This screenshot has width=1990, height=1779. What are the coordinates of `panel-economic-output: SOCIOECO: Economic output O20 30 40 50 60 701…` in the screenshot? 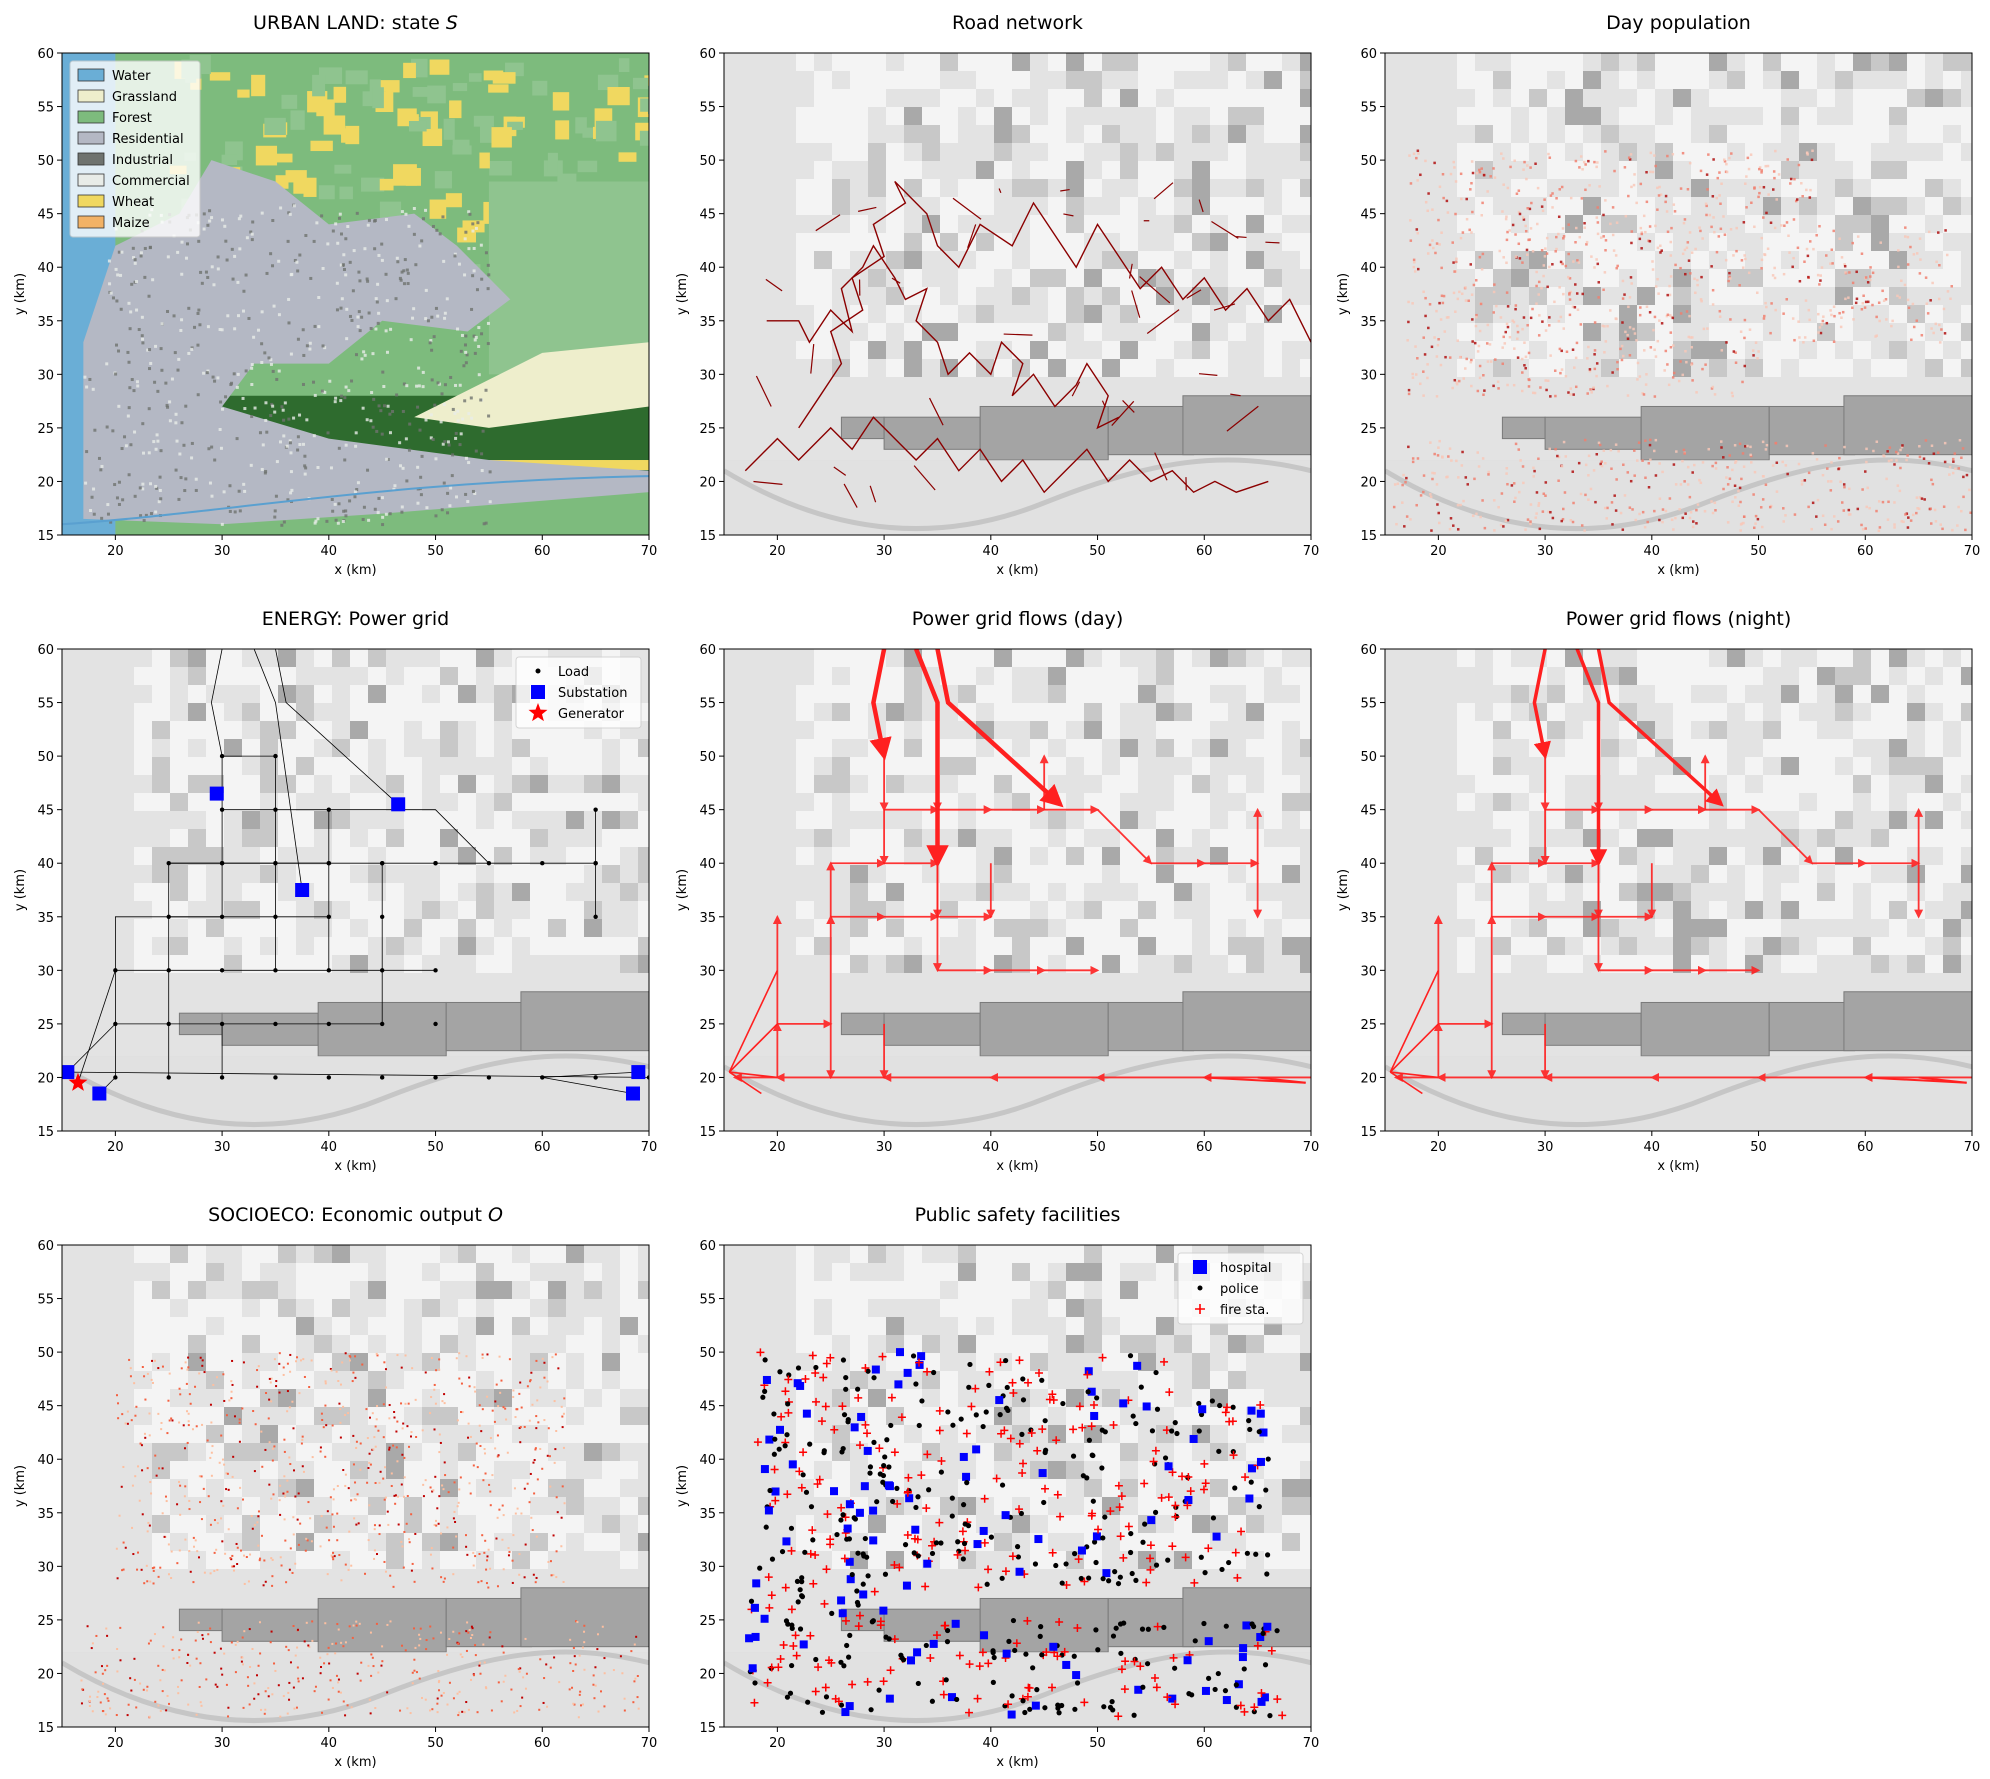 It's located at (335, 1487).